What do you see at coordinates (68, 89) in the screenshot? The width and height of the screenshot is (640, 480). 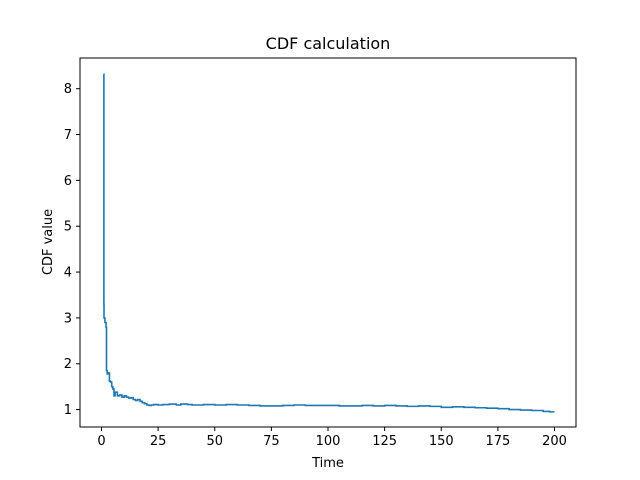 I see `y-tick-label: 8` at bounding box center [68, 89].